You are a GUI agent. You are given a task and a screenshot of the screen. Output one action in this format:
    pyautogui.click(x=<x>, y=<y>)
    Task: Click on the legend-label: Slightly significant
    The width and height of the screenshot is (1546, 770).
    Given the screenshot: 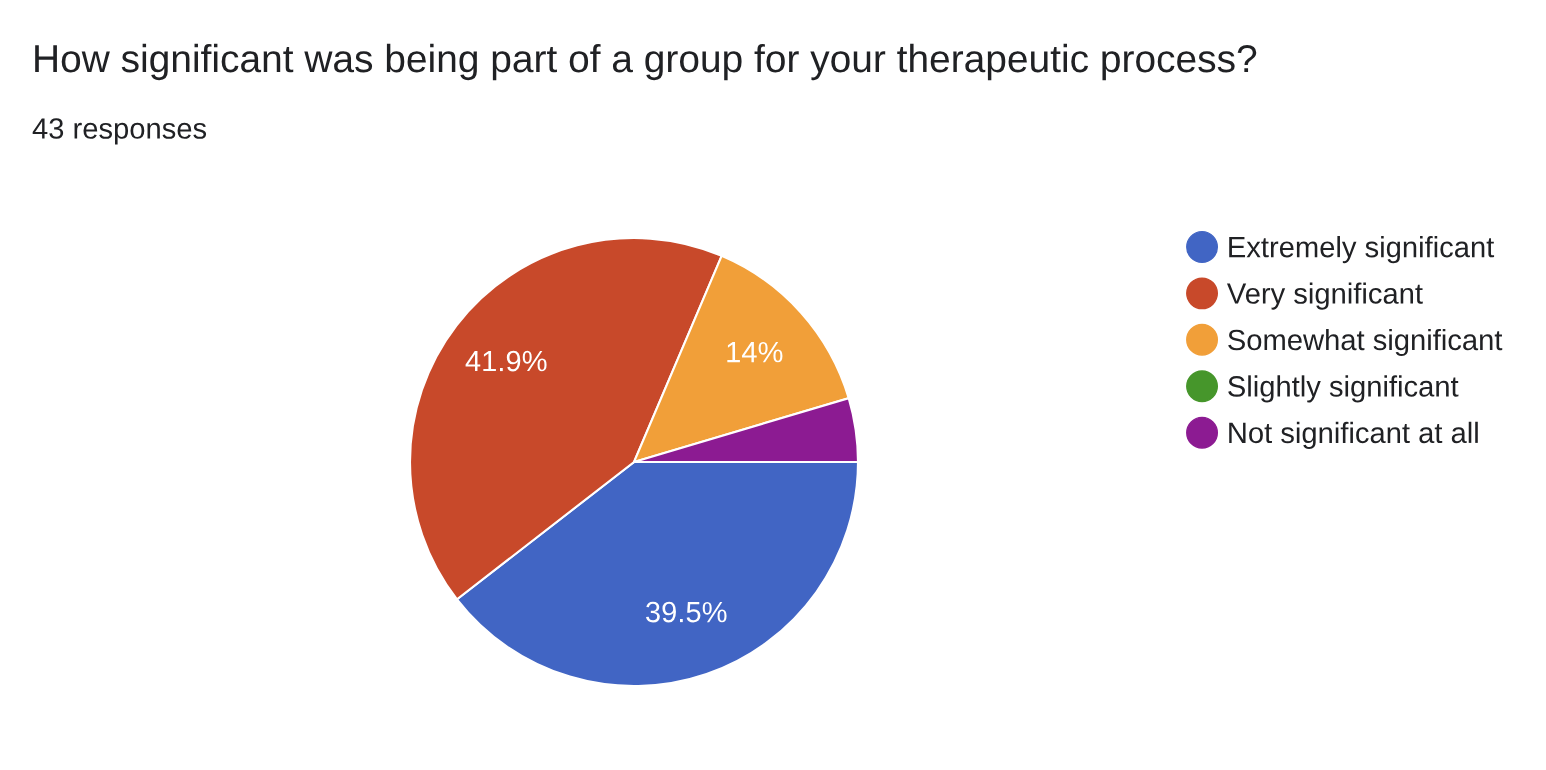 What is the action you would take?
    pyautogui.click(x=1343, y=389)
    